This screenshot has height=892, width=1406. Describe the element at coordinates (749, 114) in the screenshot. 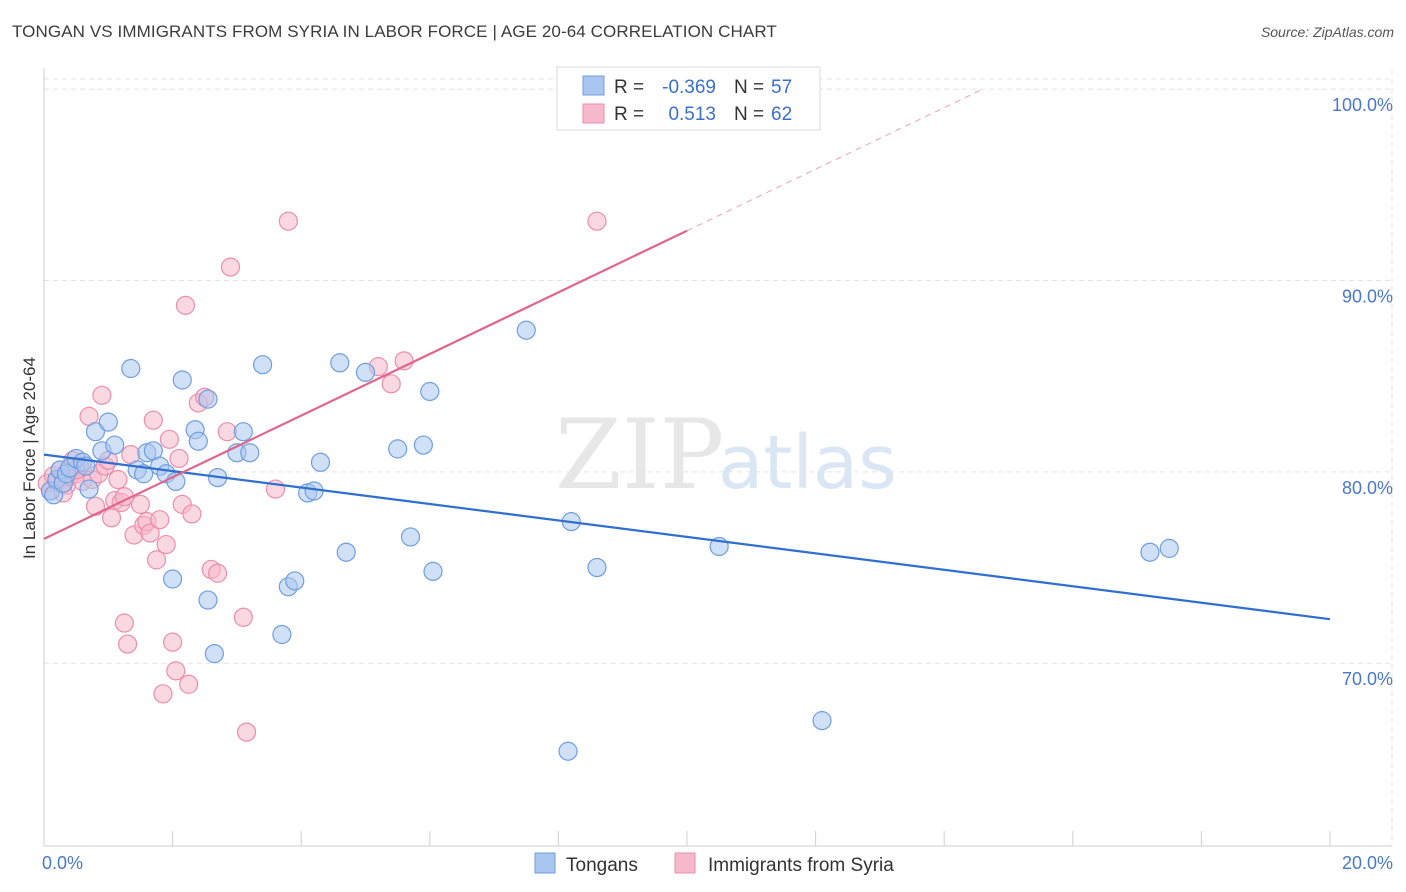

I see `stats-n-label-syria: N =` at that location.